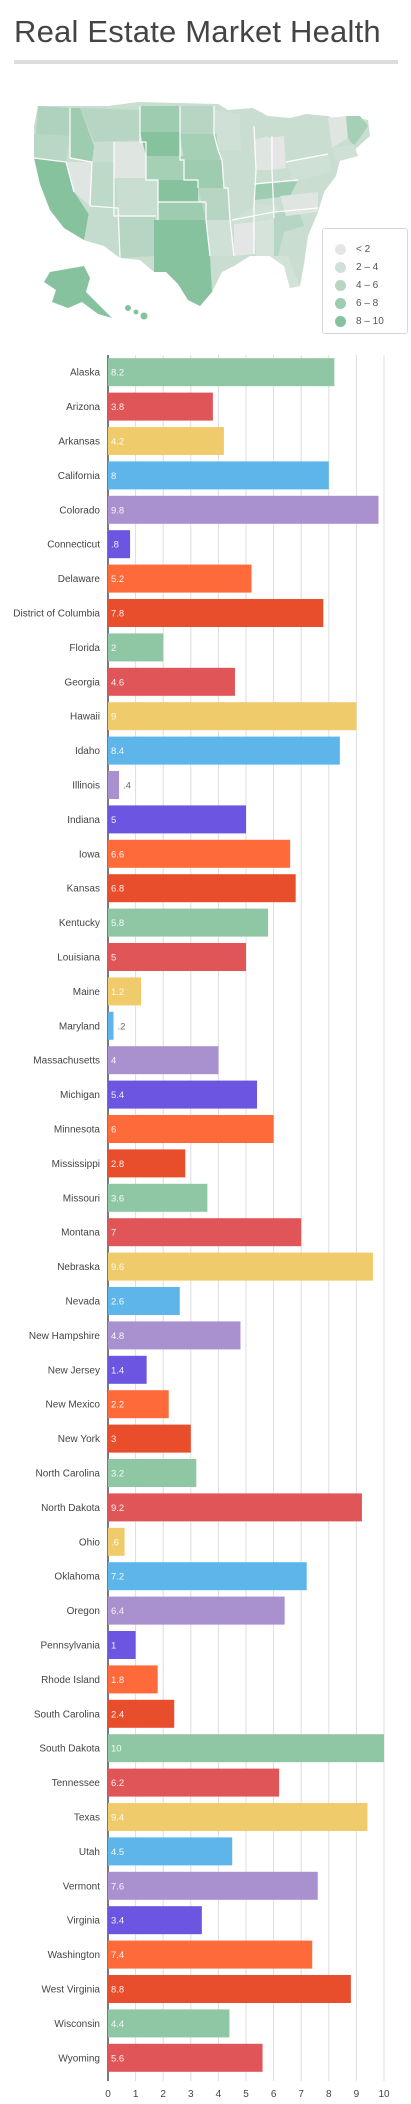 The height and width of the screenshot is (2104, 411). I want to click on category-label: Illinois, so click(86, 786).